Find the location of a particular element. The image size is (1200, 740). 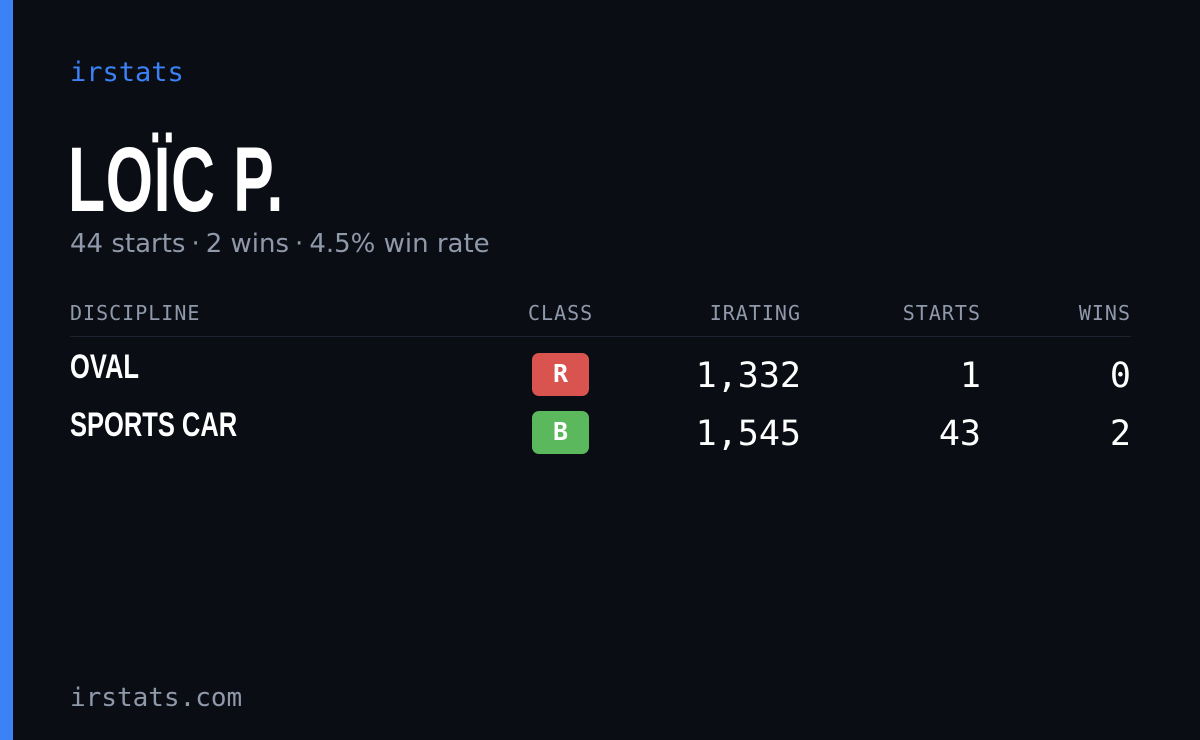

class-badge: R is located at coordinates (560, 374).